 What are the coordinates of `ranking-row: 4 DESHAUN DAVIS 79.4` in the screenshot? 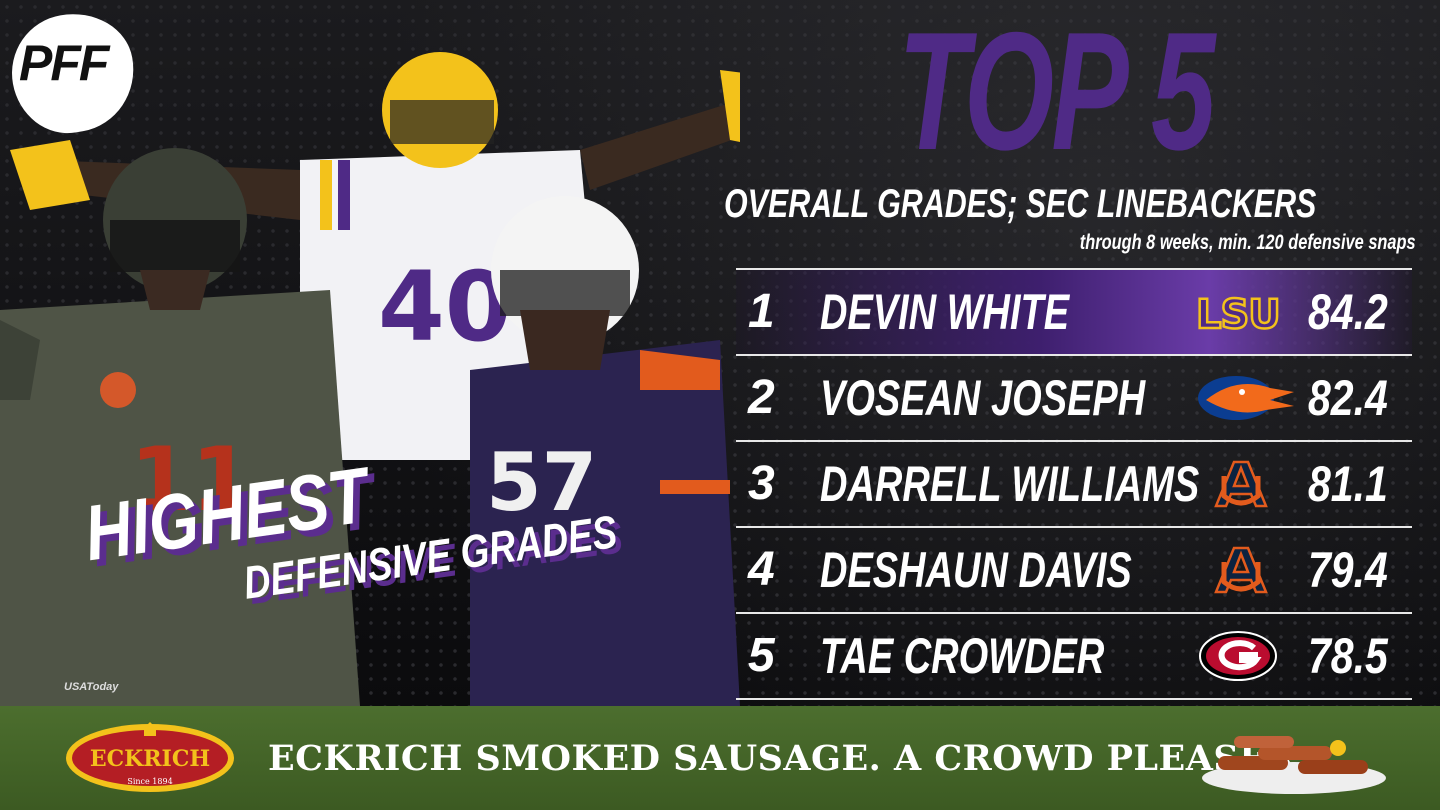 It's located at (1074, 571).